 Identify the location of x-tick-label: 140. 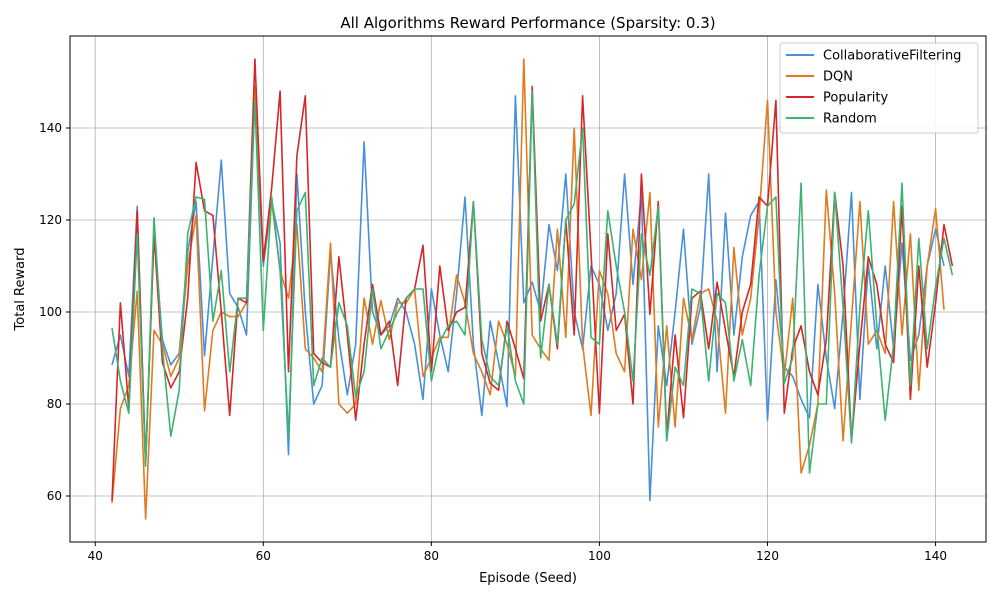
(935, 556).